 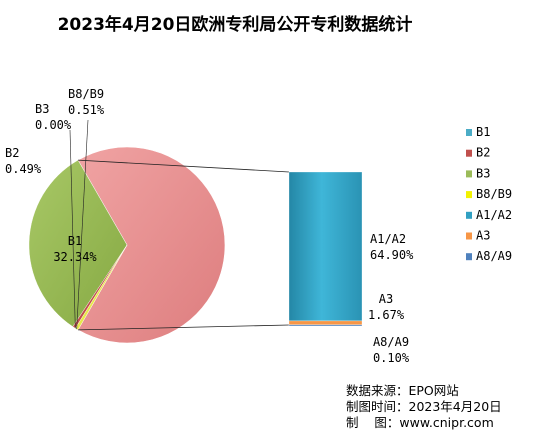 I want to click on bar-segment-a1-a2, so click(x=325, y=246).